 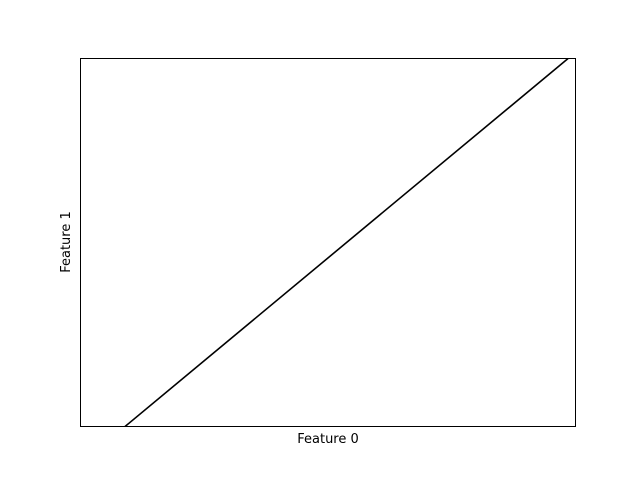 What do you see at coordinates (66, 242) in the screenshot?
I see `y-axis-label: Feature 1` at bounding box center [66, 242].